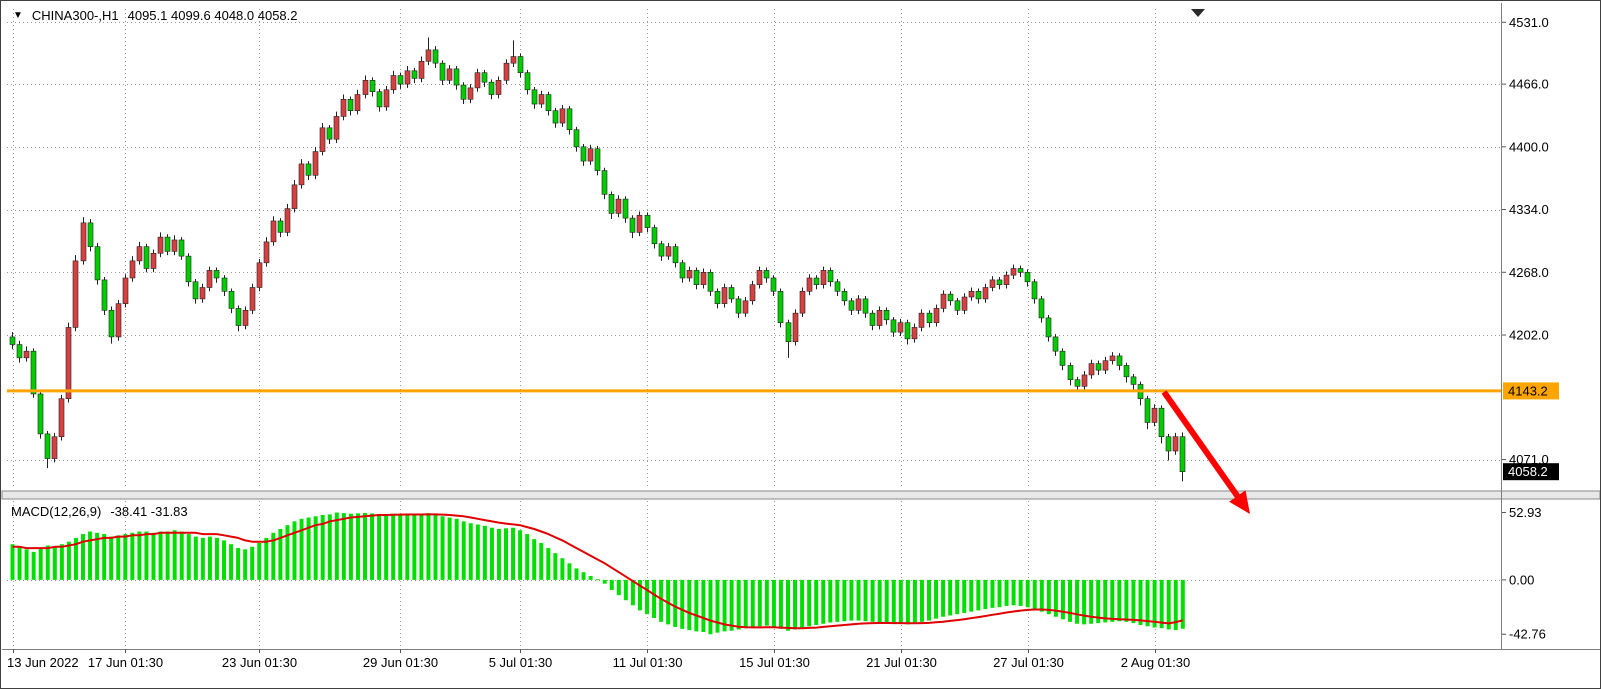 Image resolution: width=1601 pixels, height=689 pixels. What do you see at coordinates (1551, 325) in the screenshot?
I see `price-axis` at bounding box center [1551, 325].